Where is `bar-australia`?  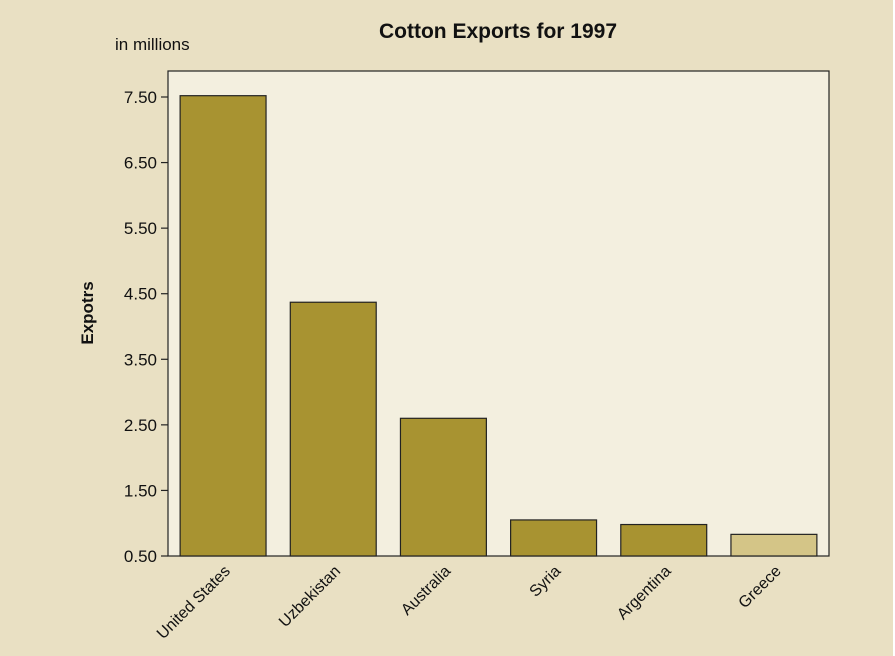
bar-australia is located at coordinates (443, 487).